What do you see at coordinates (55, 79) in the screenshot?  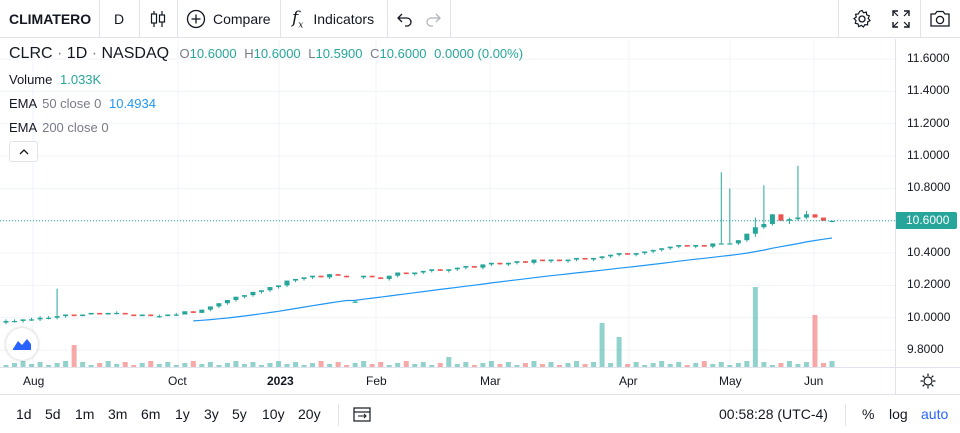 I see `volume-legend: Volume 1.033K` at bounding box center [55, 79].